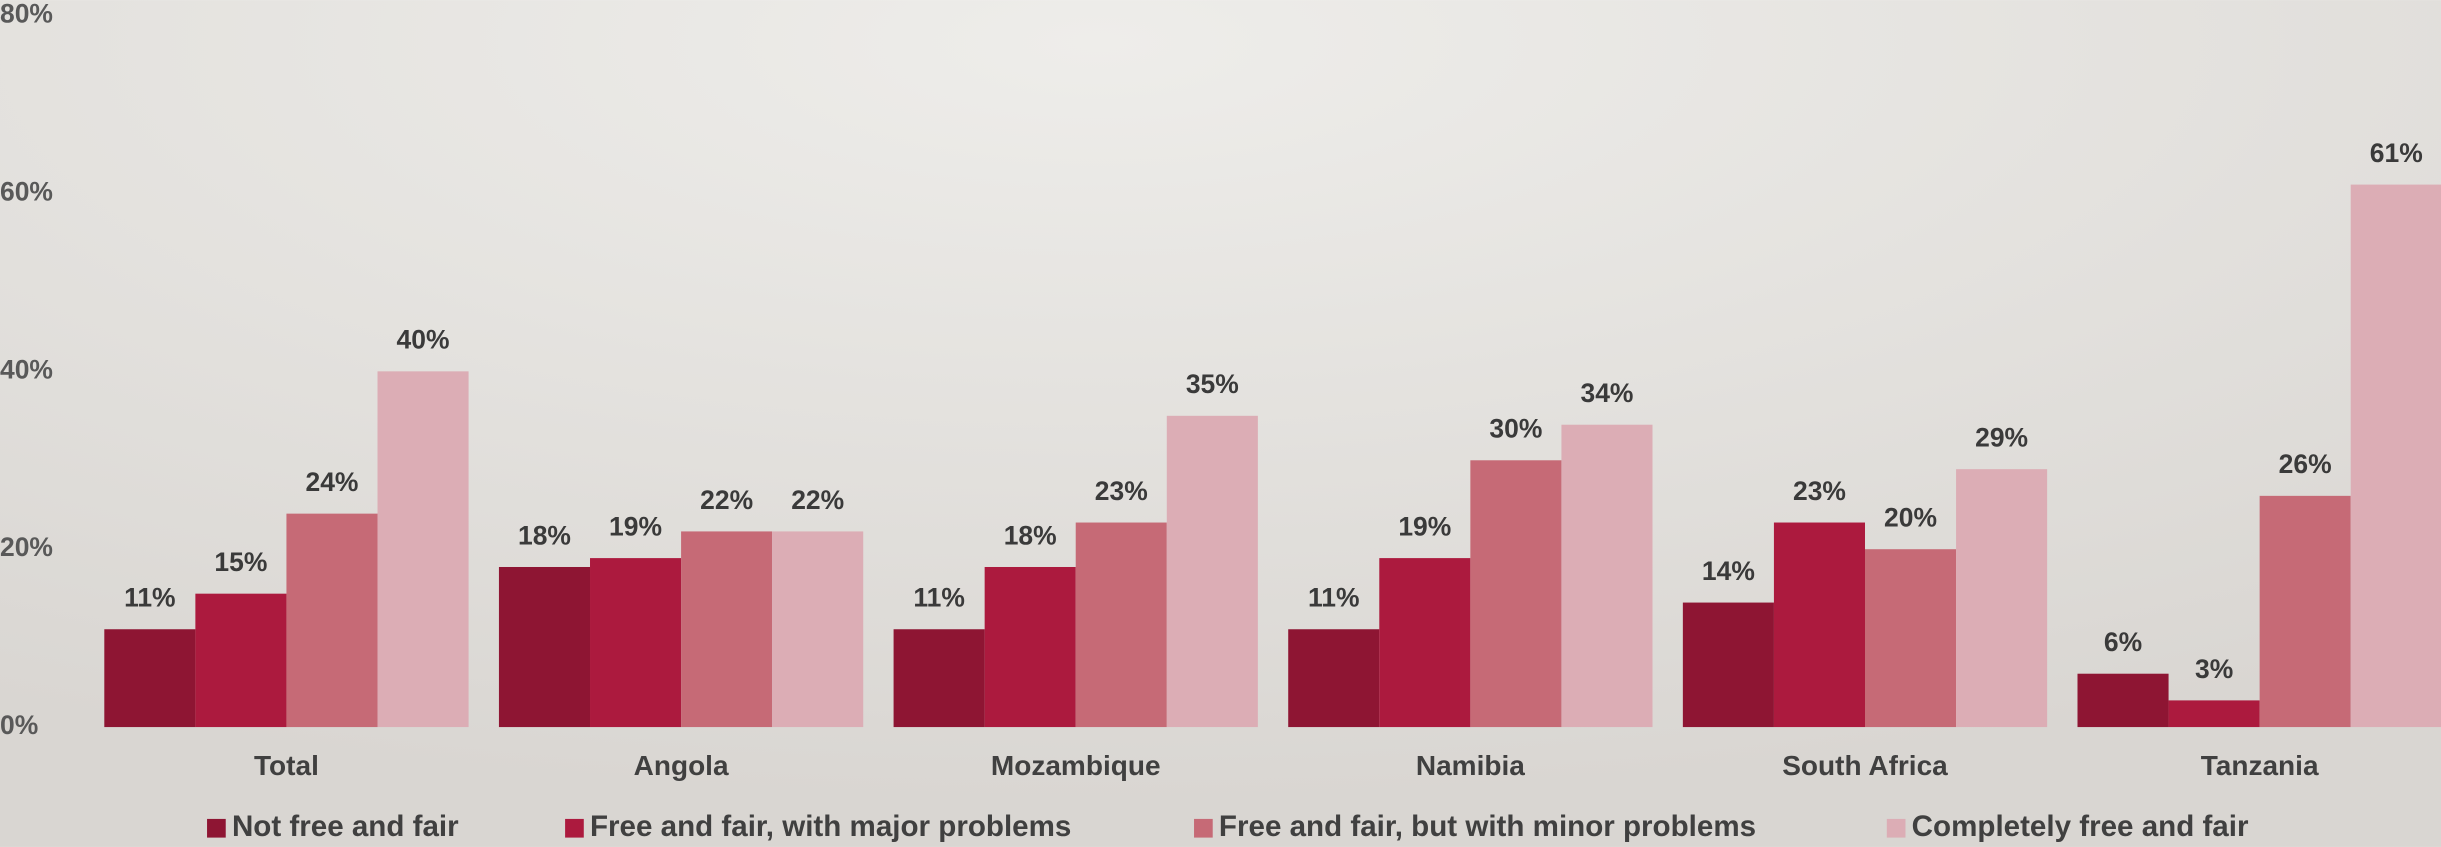 Image resolution: width=2441 pixels, height=847 pixels. What do you see at coordinates (423, 340) in the screenshot?
I see `data-label: 40%` at bounding box center [423, 340].